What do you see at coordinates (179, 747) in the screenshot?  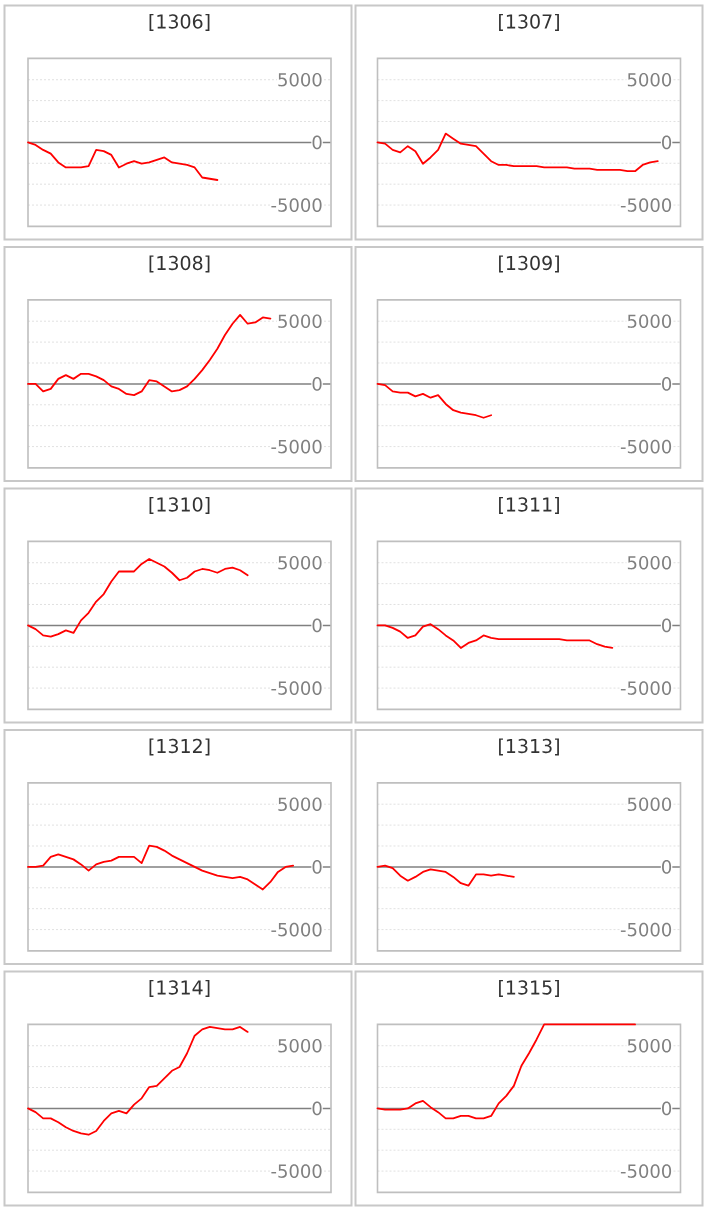 I see `chart-title: [1312]` at bounding box center [179, 747].